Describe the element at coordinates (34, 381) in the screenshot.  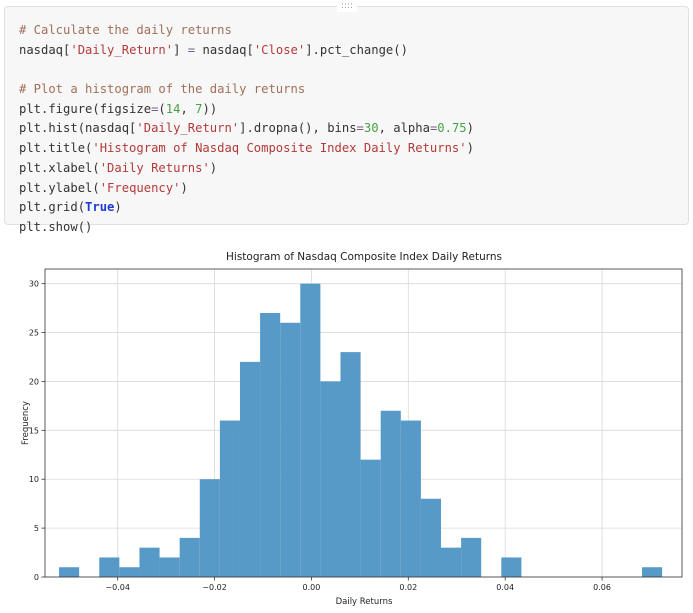
I see `y-tick-label: 20` at that location.